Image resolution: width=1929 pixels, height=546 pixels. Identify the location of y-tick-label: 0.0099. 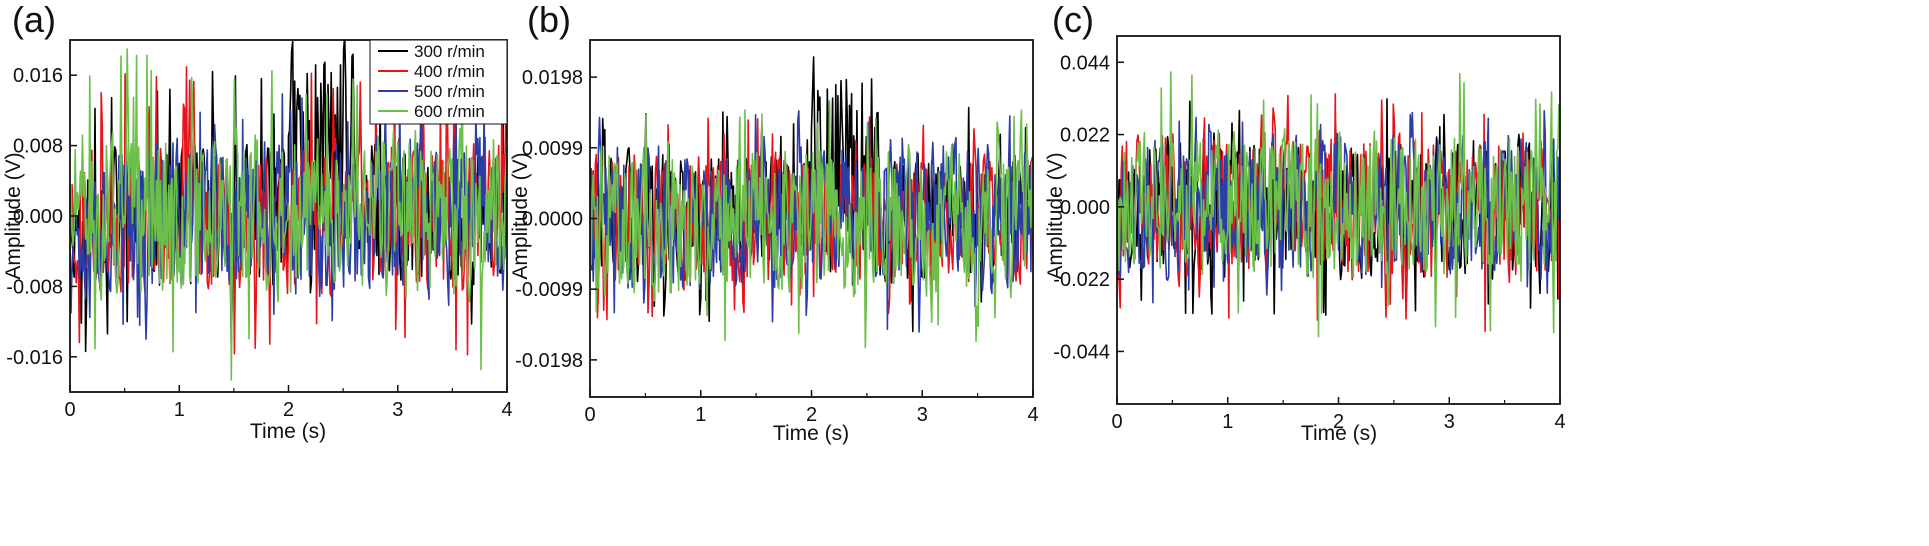
(552, 149).